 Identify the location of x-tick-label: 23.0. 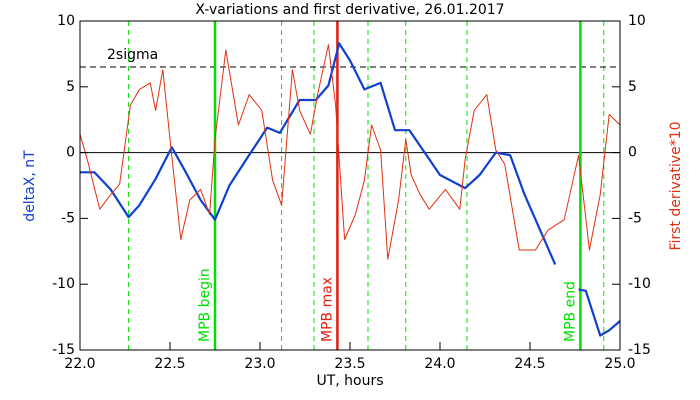
(259, 364).